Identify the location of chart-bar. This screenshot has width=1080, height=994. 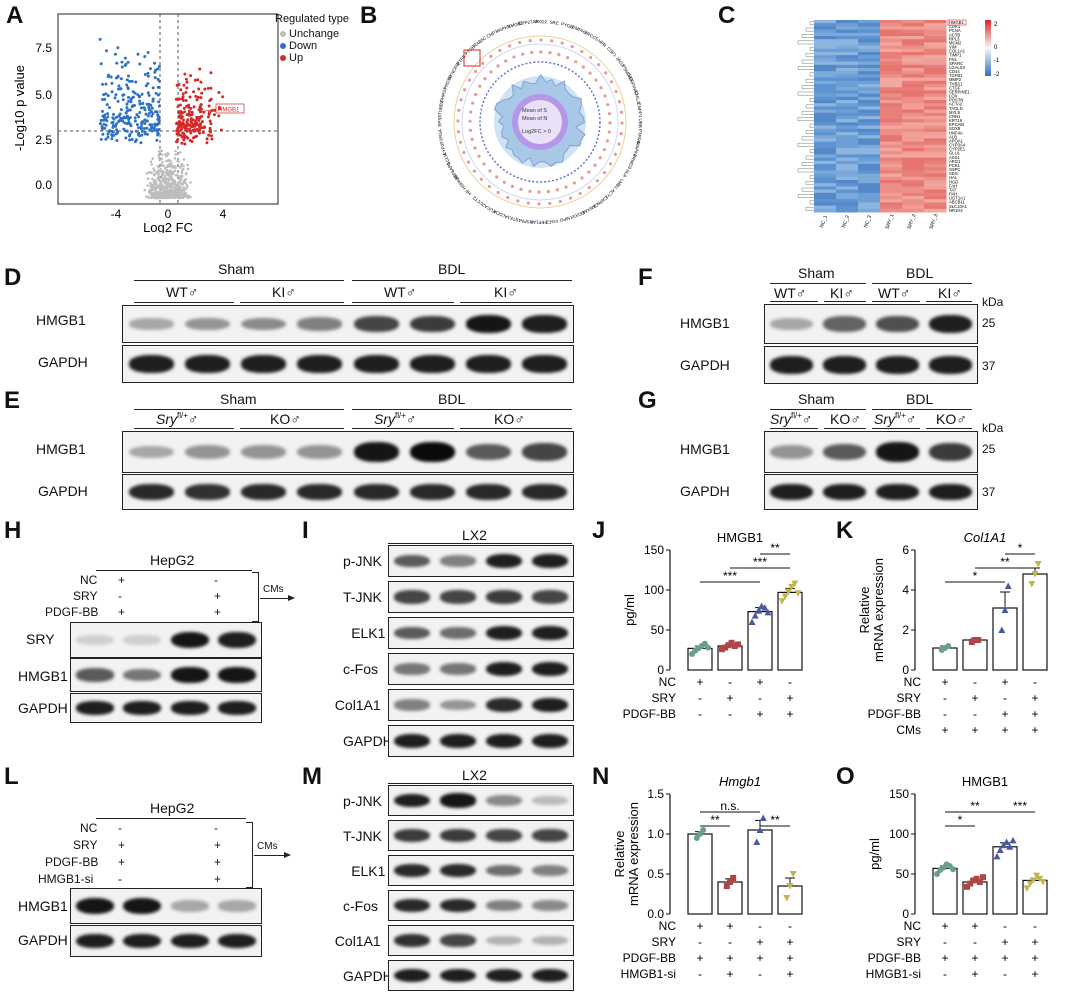
(1035, 622).